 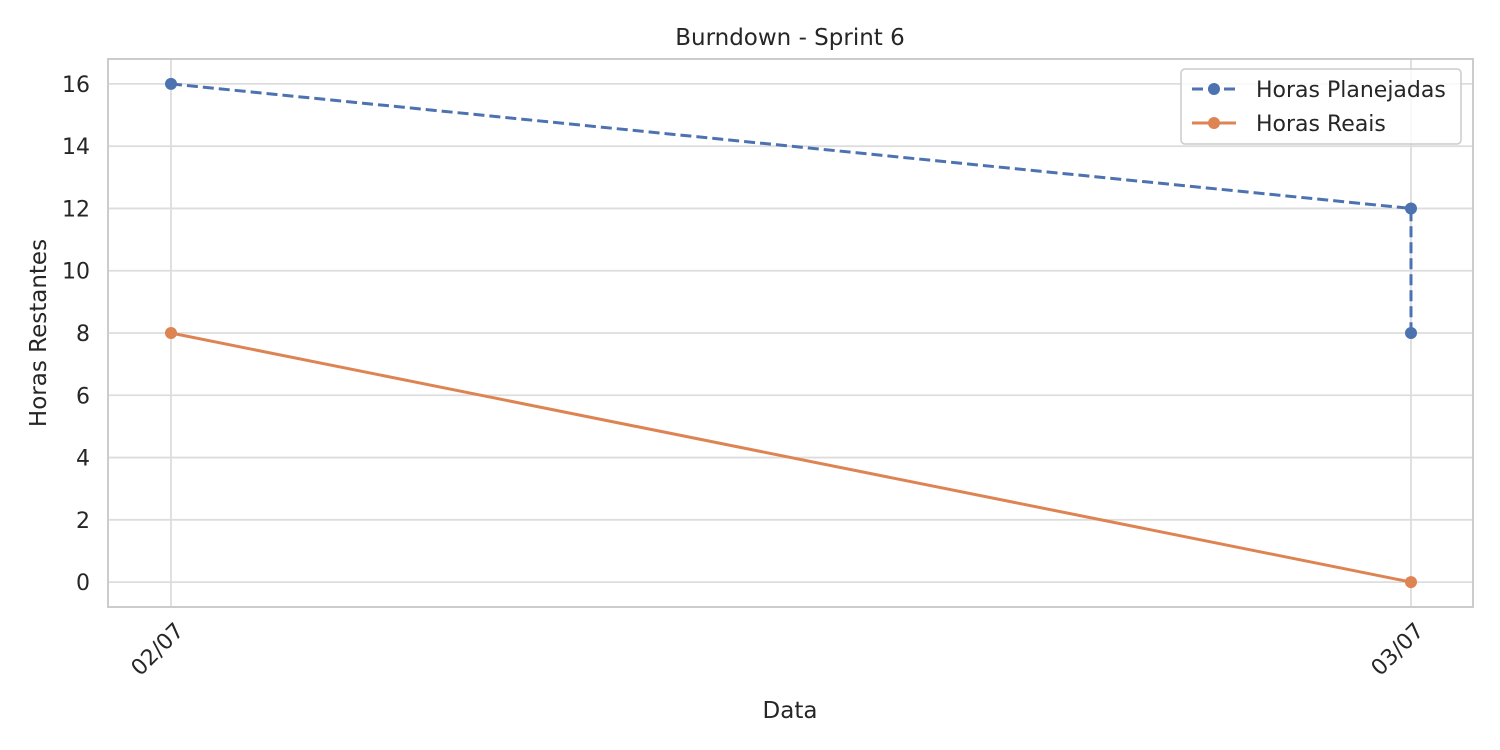 What do you see at coordinates (790, 38) in the screenshot?
I see `chart-title: Burndown - Sprint 6` at bounding box center [790, 38].